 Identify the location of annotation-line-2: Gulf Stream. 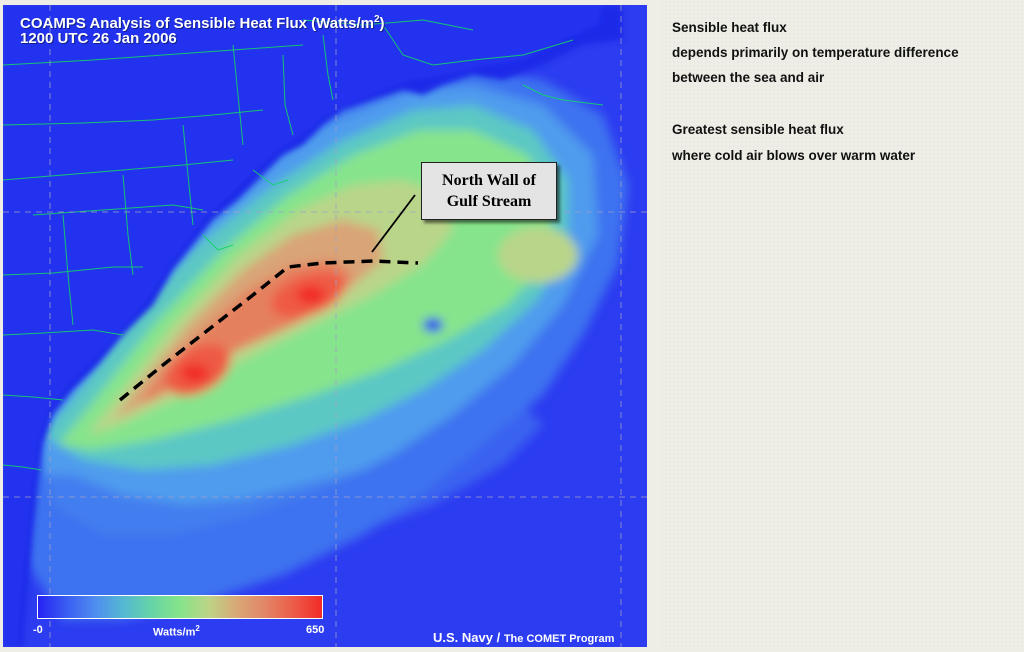
(489, 201).